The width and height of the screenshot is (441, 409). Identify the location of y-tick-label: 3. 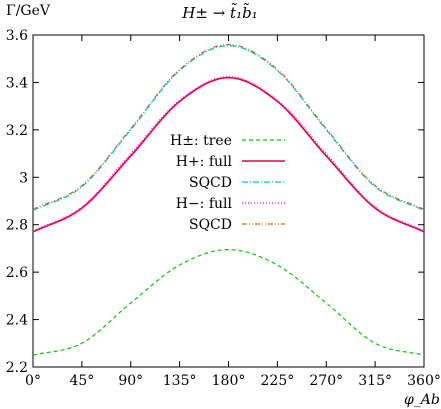
(23, 178).